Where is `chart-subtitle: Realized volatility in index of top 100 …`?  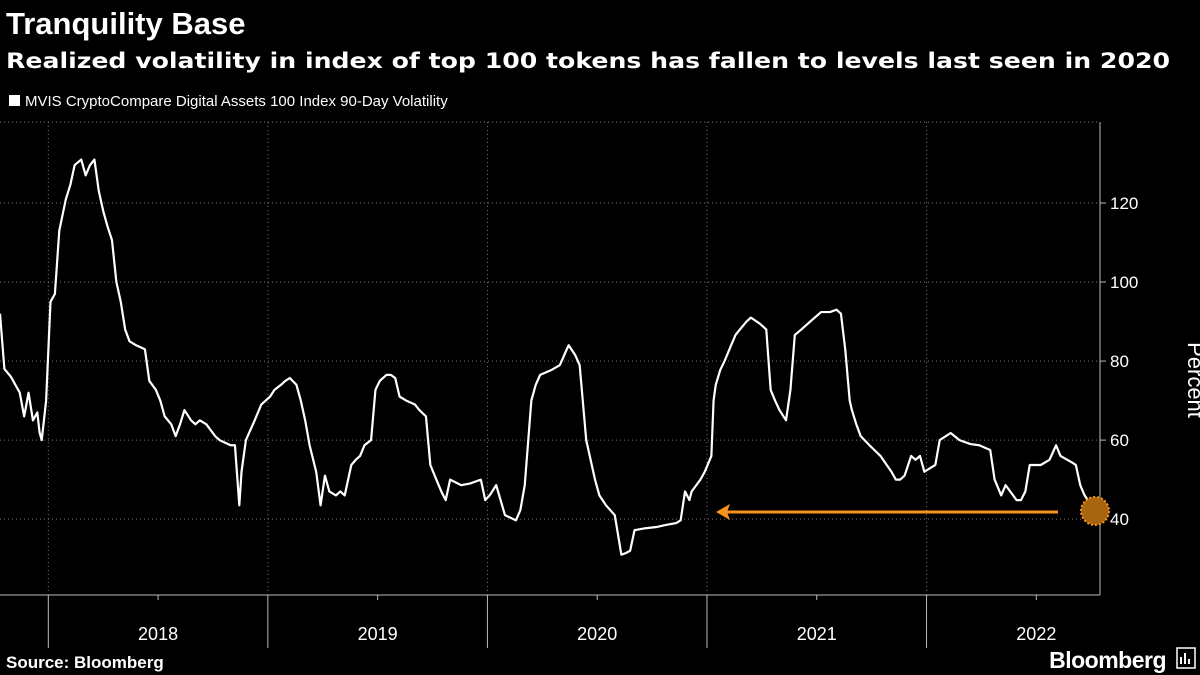 chart-subtitle: Realized volatility in index of top 100 … is located at coordinates (588, 61).